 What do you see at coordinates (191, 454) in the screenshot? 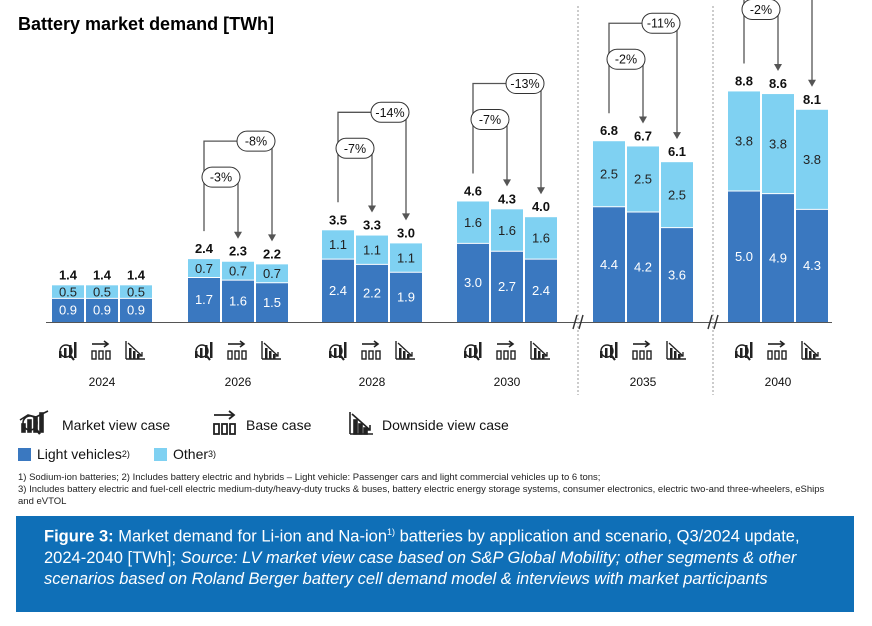
I see `legend-other-label: Other` at bounding box center [191, 454].